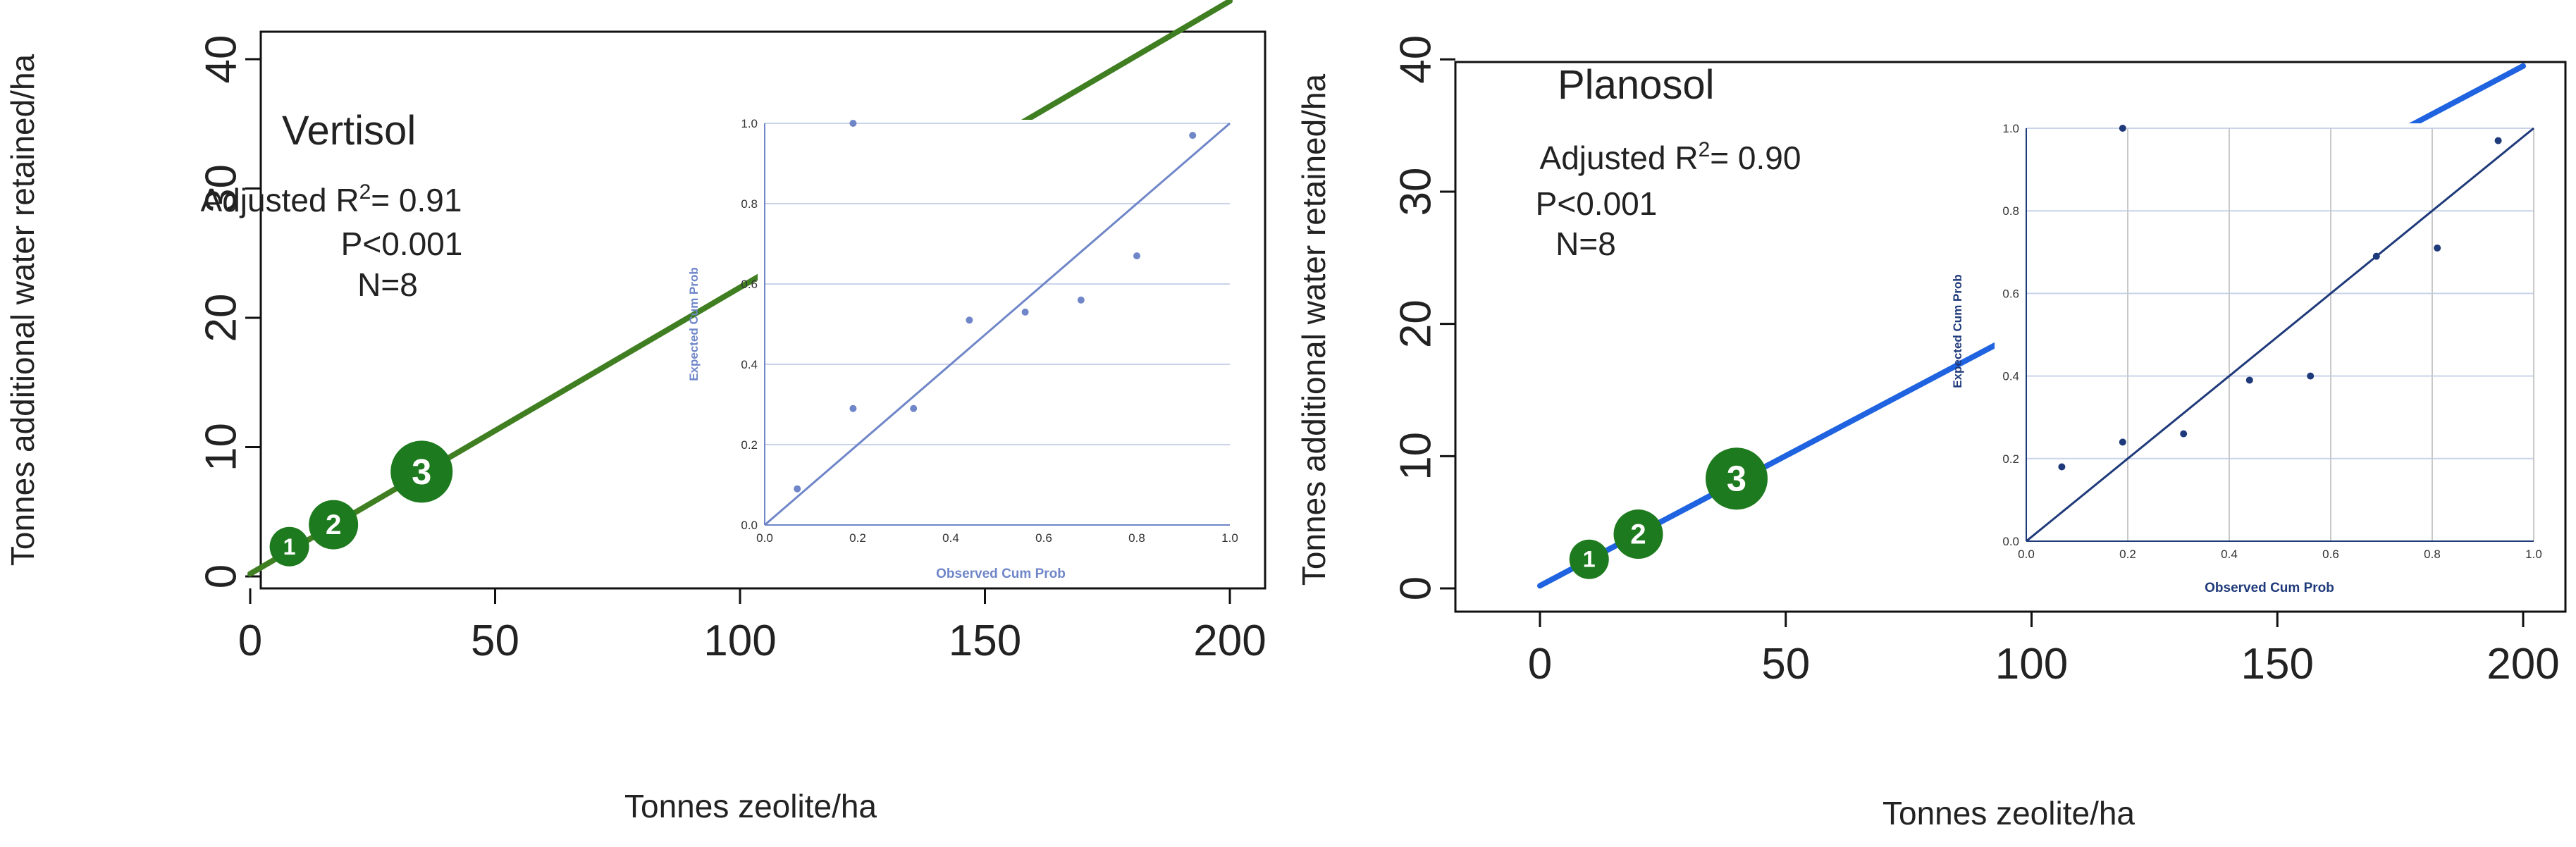  What do you see at coordinates (1619, 158) in the screenshot?
I see `stat-r2-label: Adjusted R` at bounding box center [1619, 158].